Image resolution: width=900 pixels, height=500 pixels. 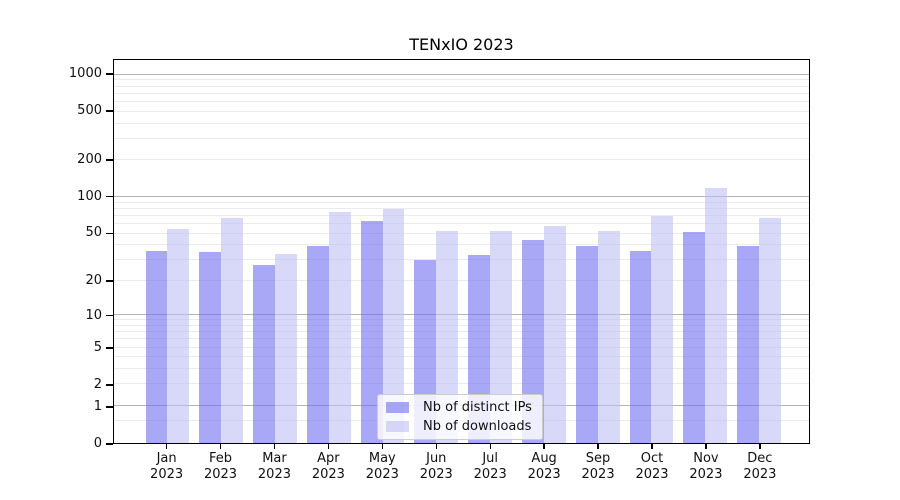 What do you see at coordinates (339, 327) in the screenshot?
I see `bar-downloads-apr` at bounding box center [339, 327].